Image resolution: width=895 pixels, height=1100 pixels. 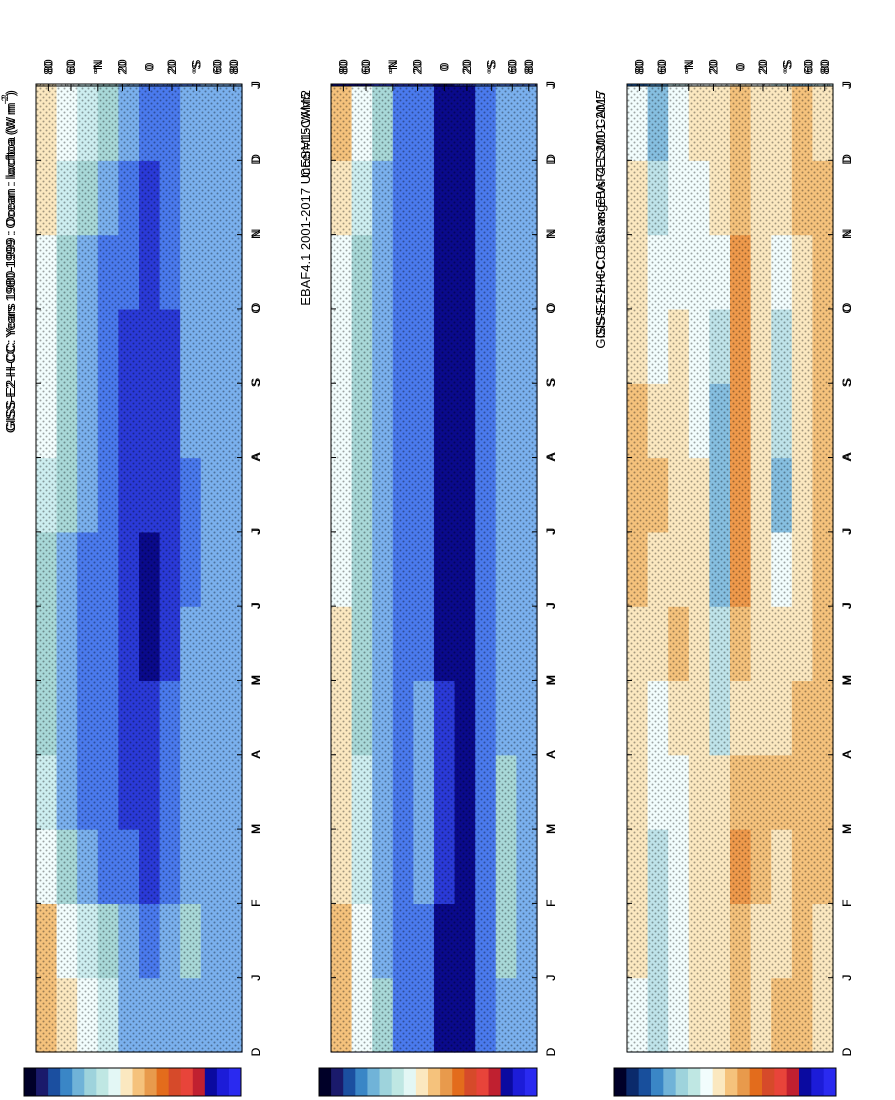 I want to click on colorbar-frame, so click(x=428, y=1082).